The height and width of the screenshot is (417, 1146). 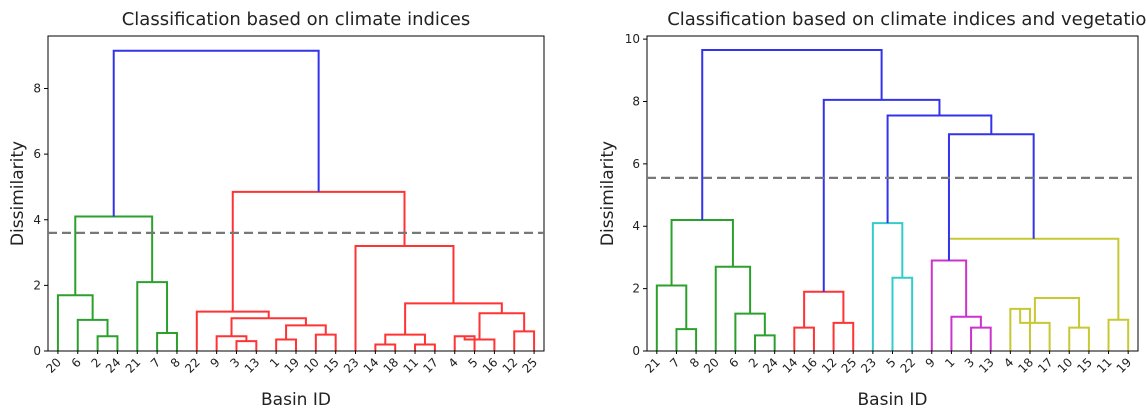 I want to click on x-tick-label: 23, so click(x=868, y=365).